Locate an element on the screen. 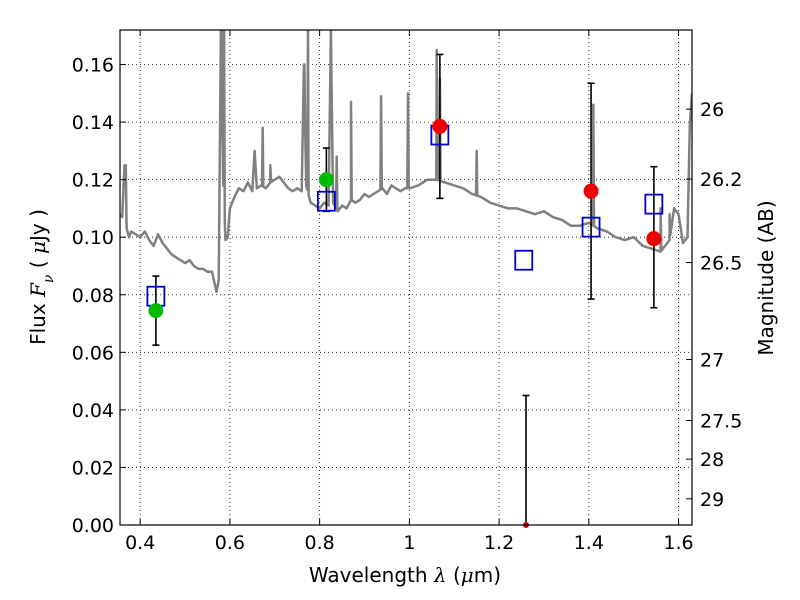  y-axis-label: Flux Fν ( μJy ) is located at coordinates (41, 277).